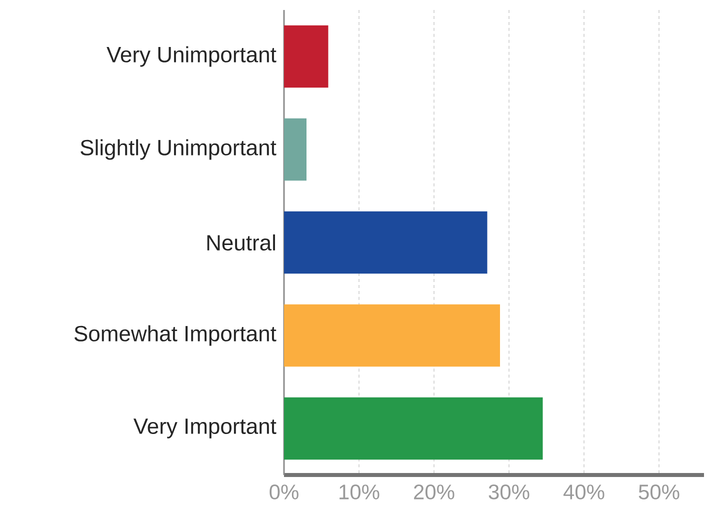 The image size is (711, 516). Describe the element at coordinates (509, 492) in the screenshot. I see `x-tick-label: 30%` at that location.